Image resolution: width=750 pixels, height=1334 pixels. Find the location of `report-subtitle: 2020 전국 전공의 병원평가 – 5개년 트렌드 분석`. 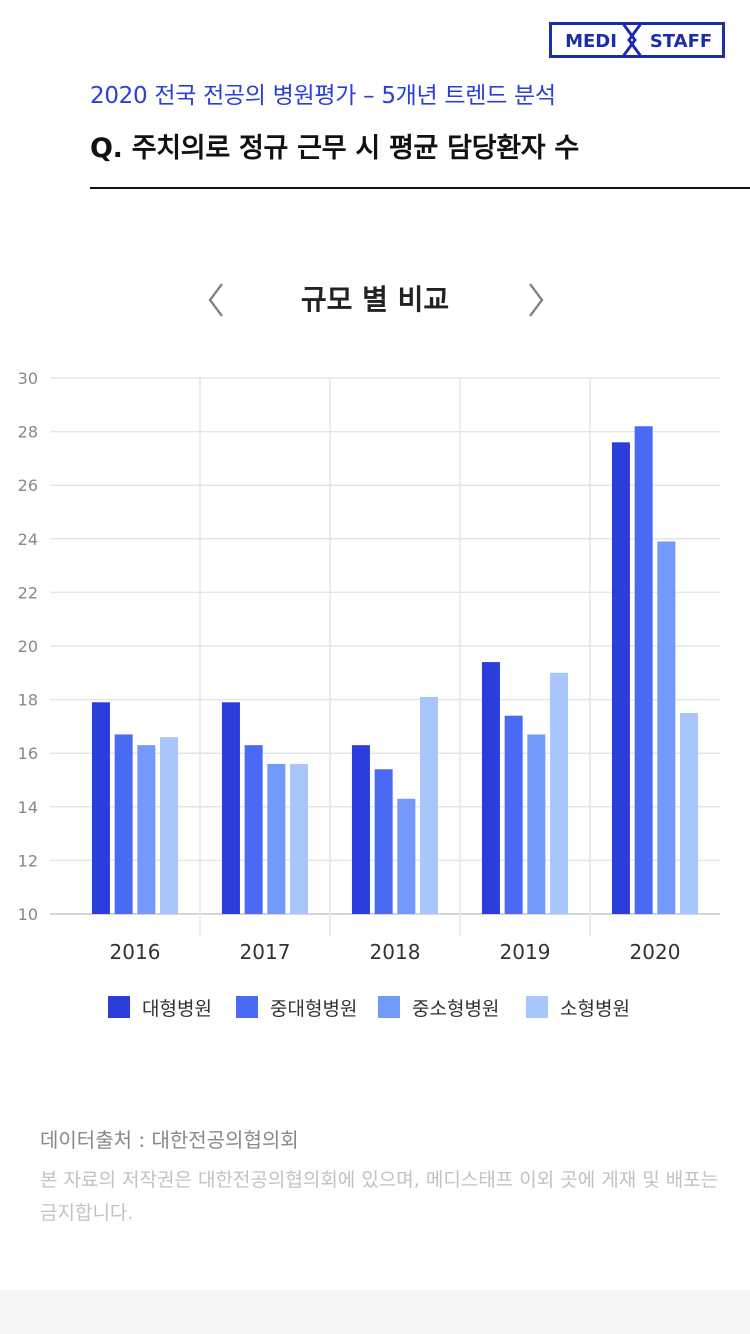

report-subtitle: 2020 전국 전공의 병원평가 – 5개년 트렌드 분석 is located at coordinates (323, 96).